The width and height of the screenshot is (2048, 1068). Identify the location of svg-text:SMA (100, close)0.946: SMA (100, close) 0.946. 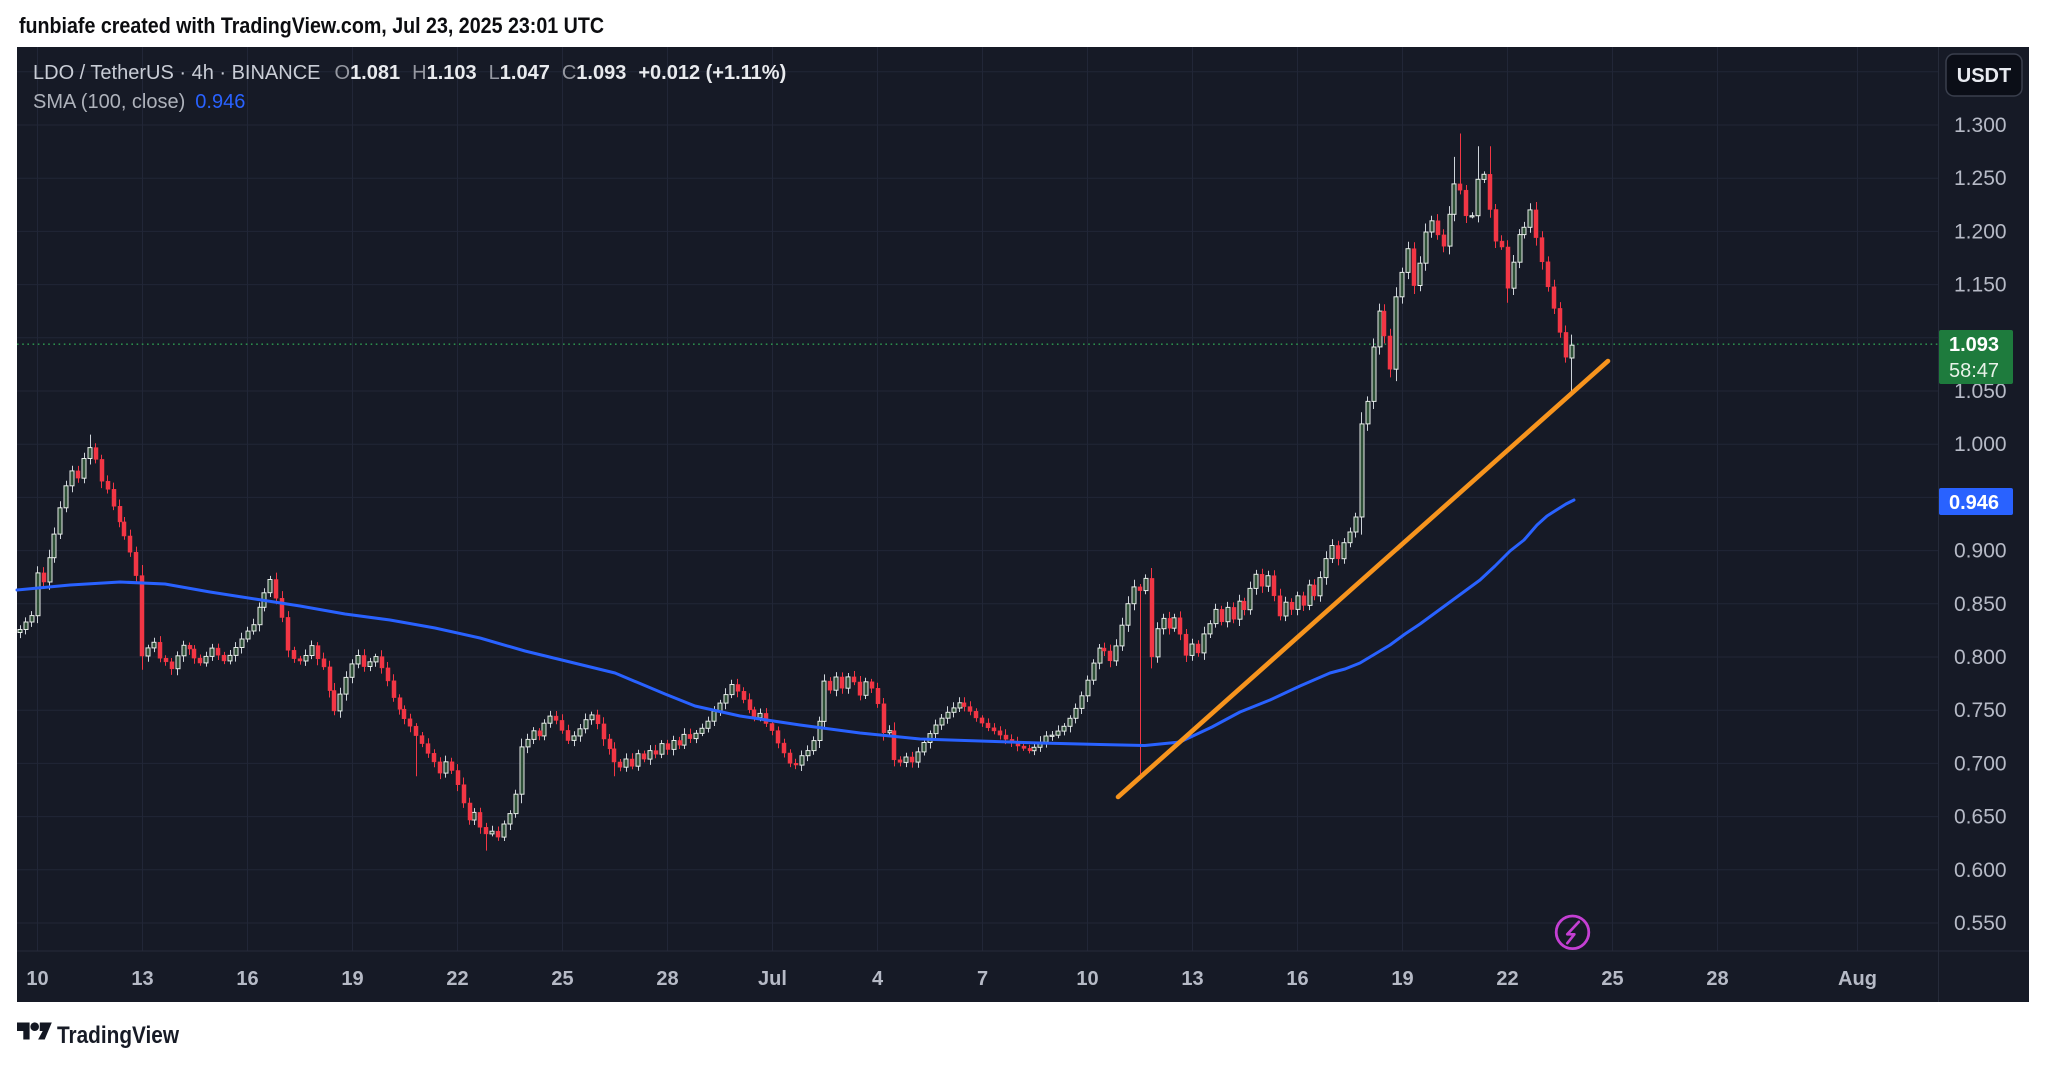
(139, 102).